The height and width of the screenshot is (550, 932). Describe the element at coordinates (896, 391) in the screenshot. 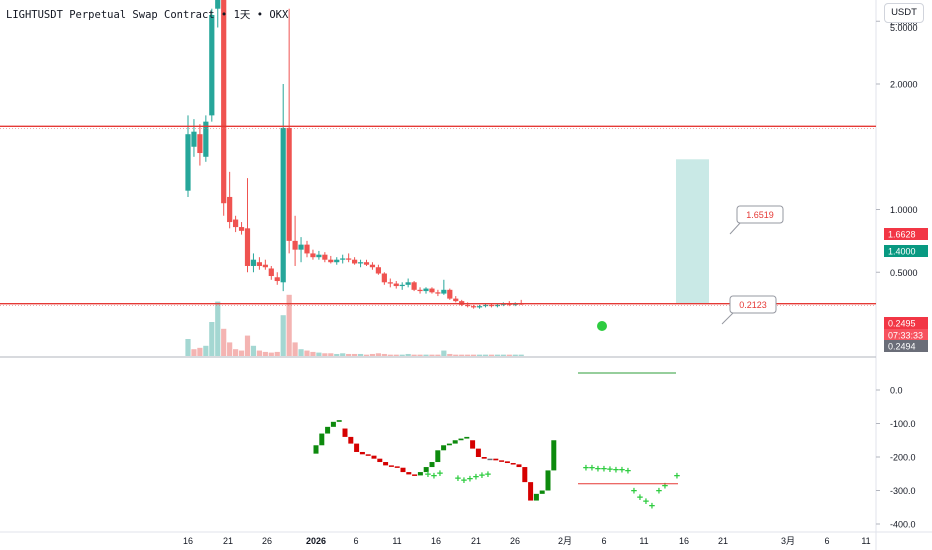

I see `osc-tick-label: 0.0` at that location.